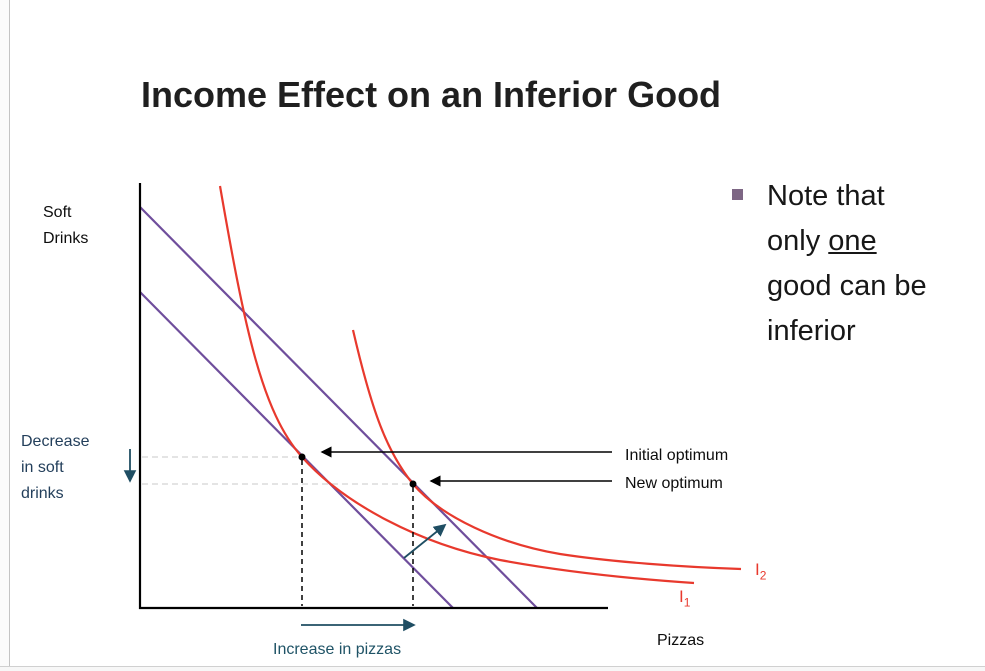  Describe the element at coordinates (798, 241) in the screenshot. I see `note-line-2-prefix: only` at that location.